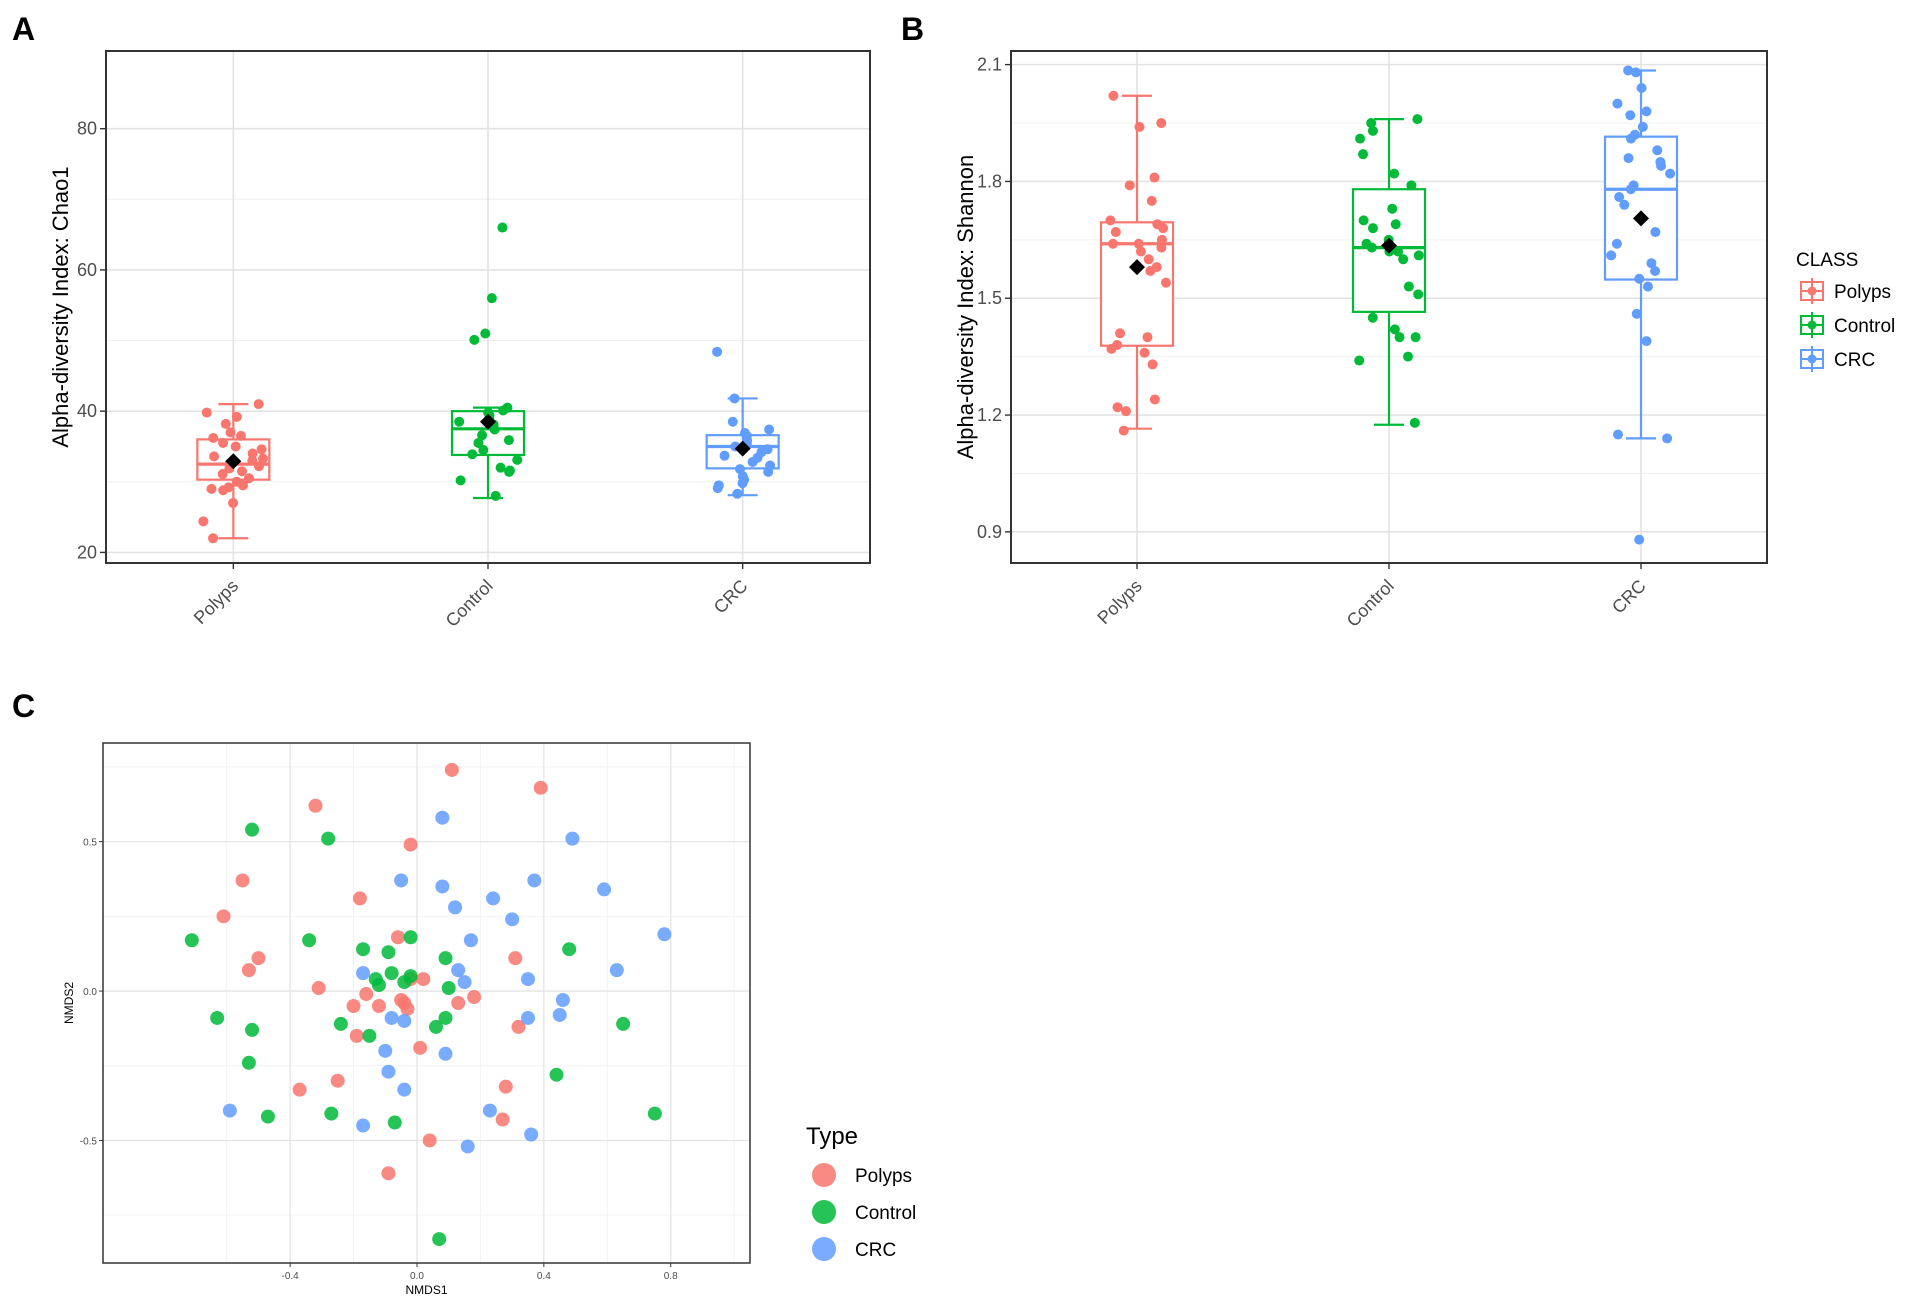 The height and width of the screenshot is (1303, 1910). I want to click on series-crc, so click(447, 982).